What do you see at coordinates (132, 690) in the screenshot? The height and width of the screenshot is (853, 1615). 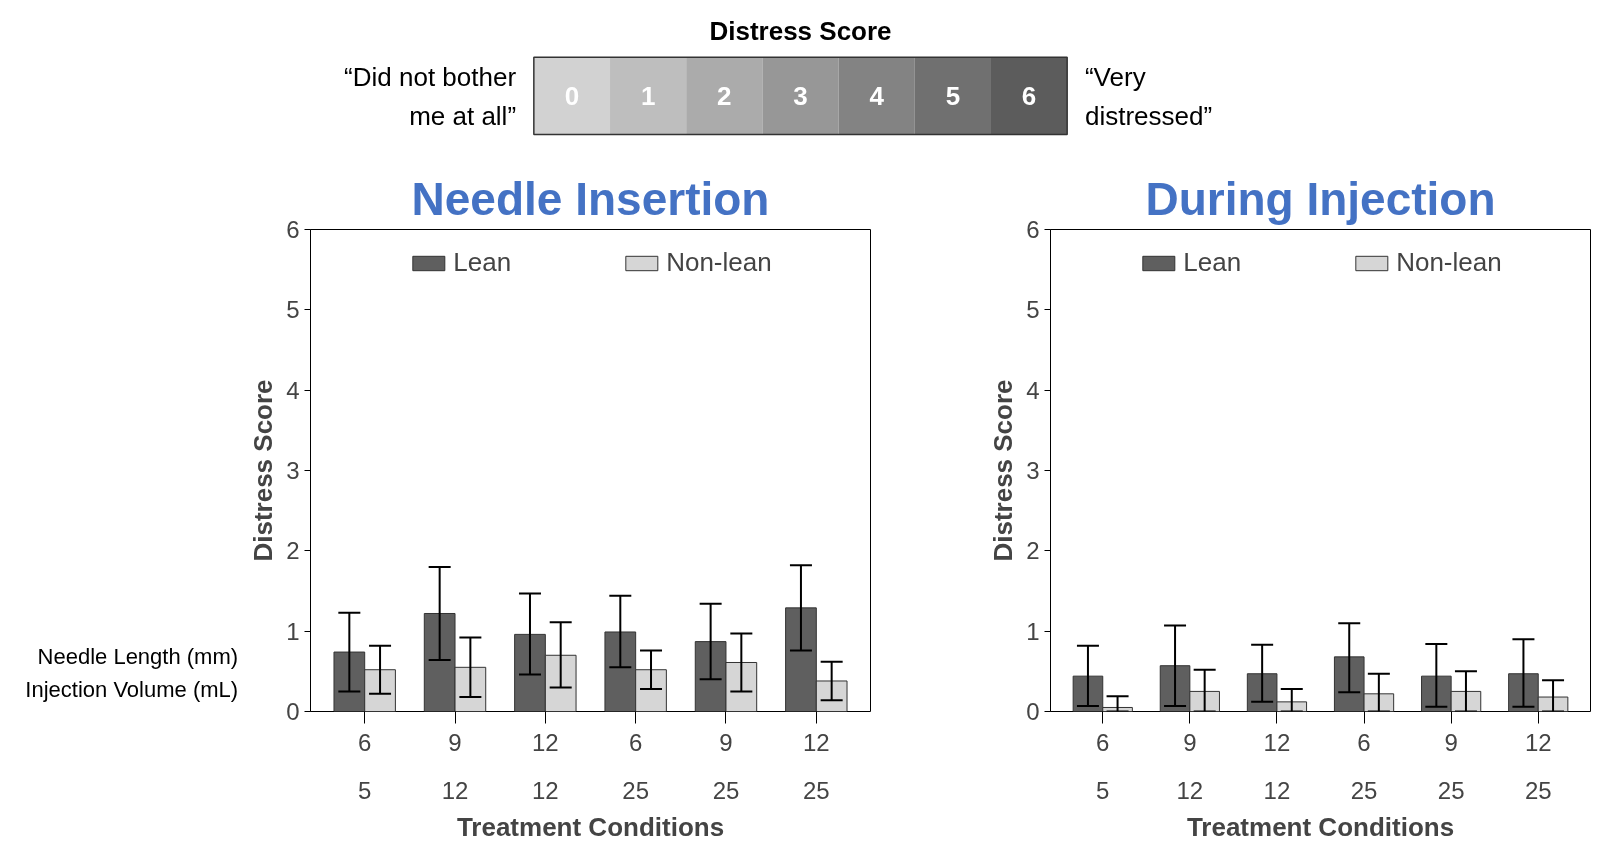 I see `text: Injection Volume (mL)` at bounding box center [132, 690].